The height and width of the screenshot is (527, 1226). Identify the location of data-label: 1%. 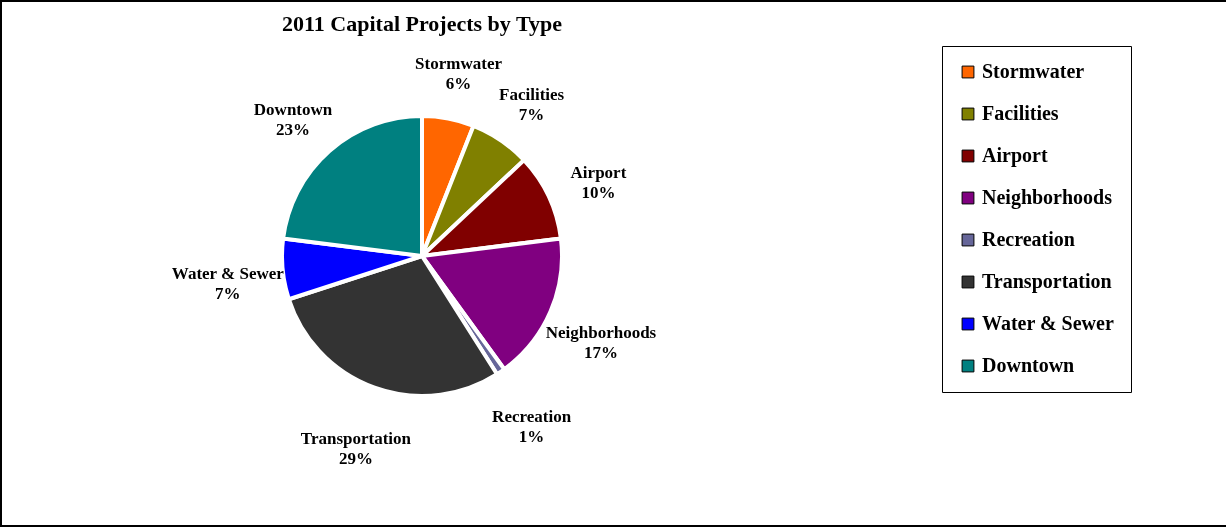
(531, 437).